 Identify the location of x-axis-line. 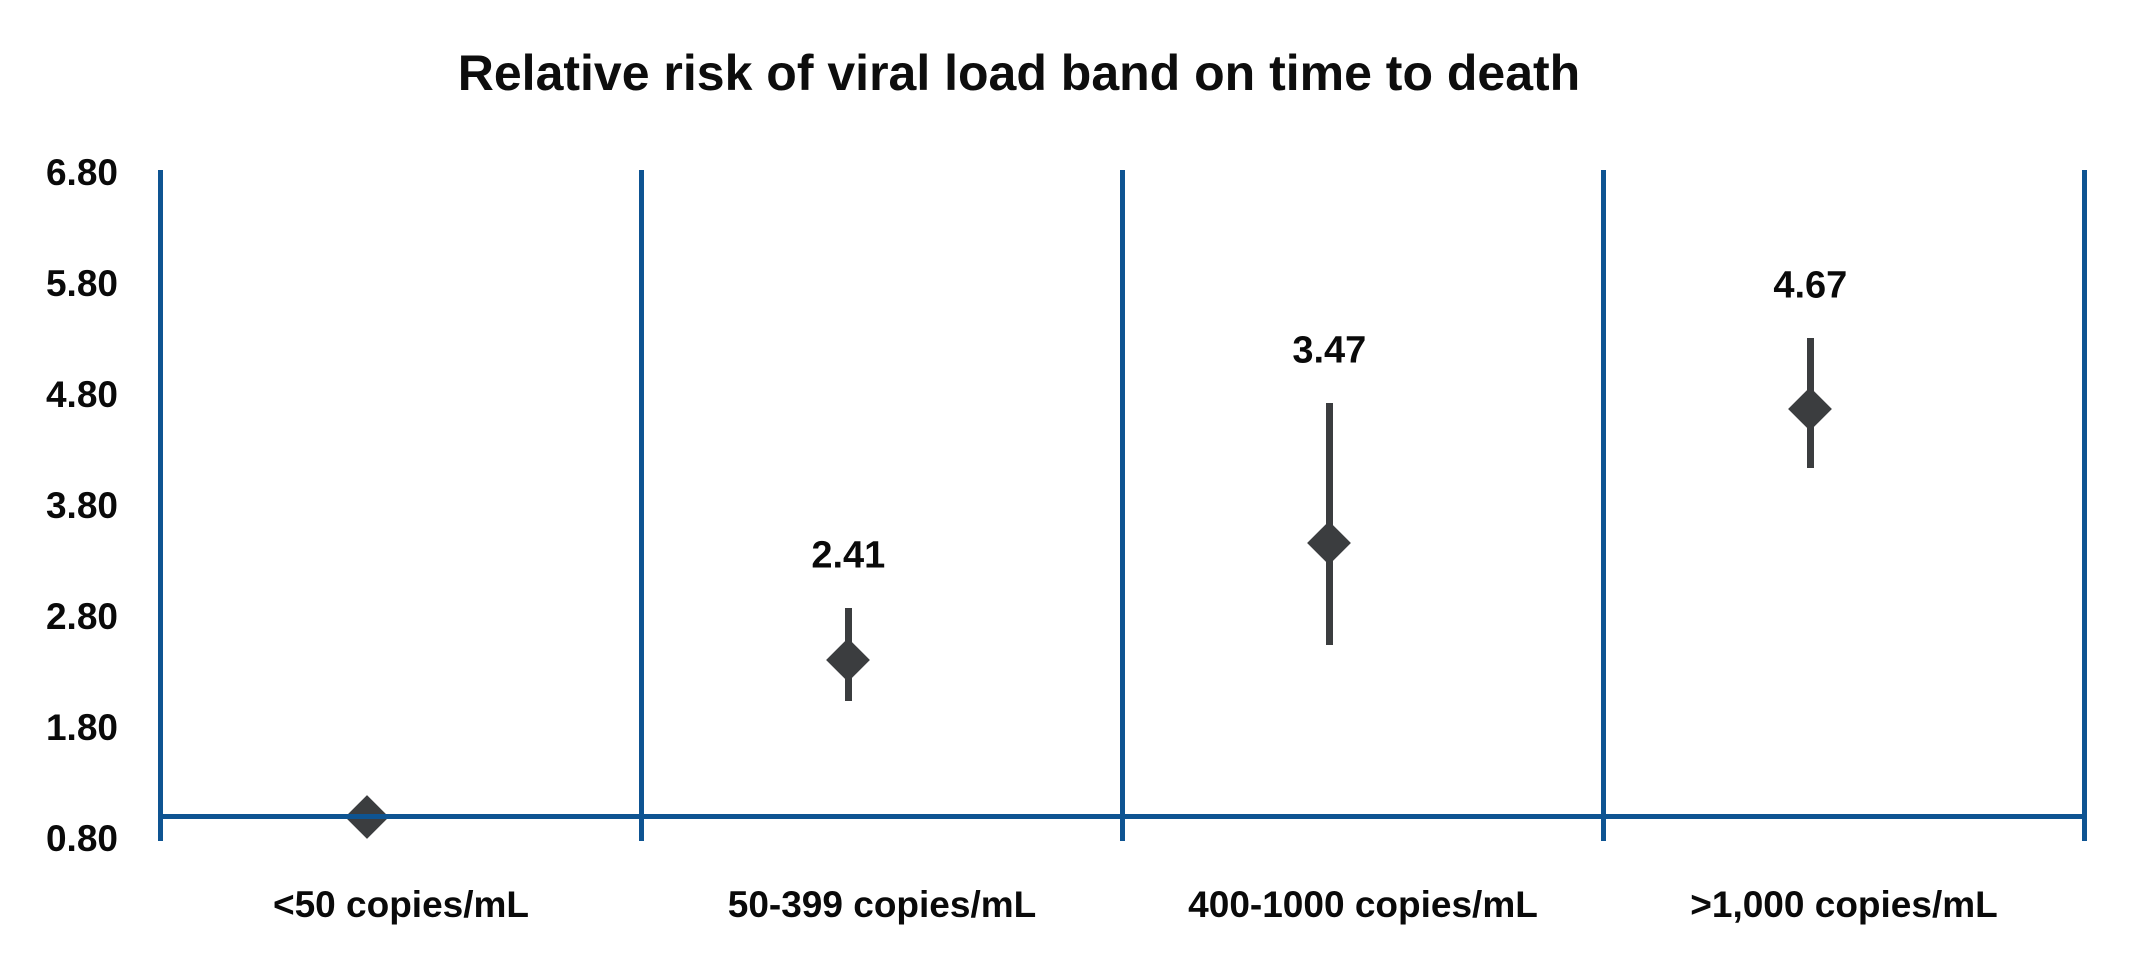
(1122, 817).